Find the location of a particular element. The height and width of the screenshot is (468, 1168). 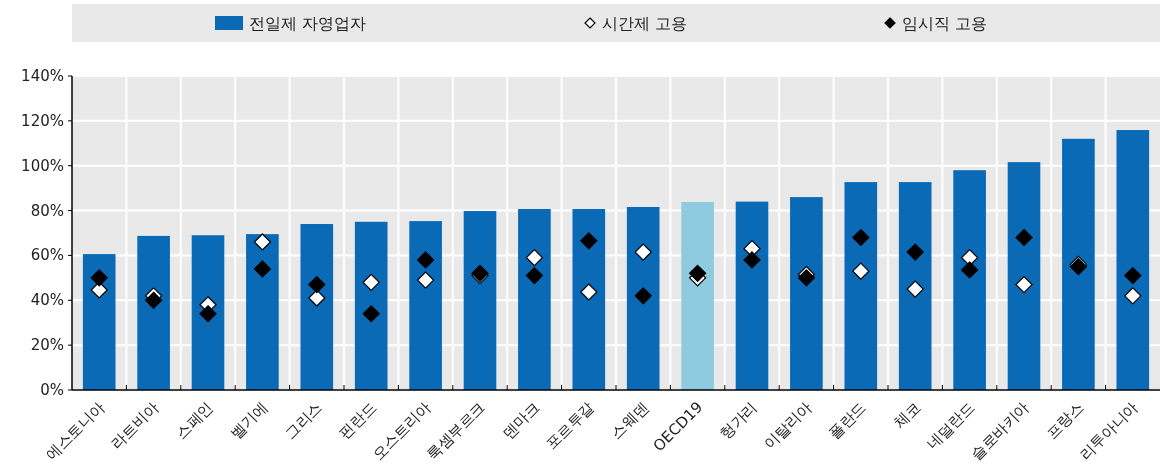

y-tick-label: 120% is located at coordinates (42, 120).